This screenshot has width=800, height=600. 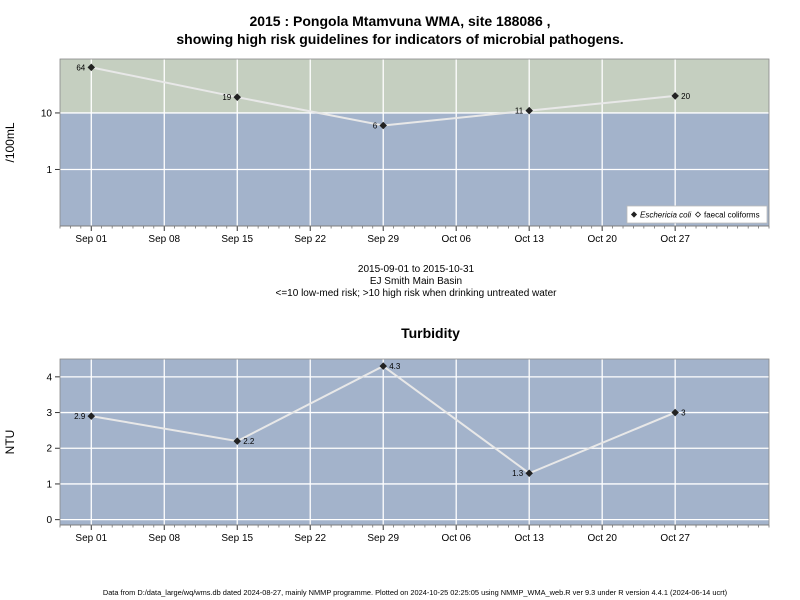 I want to click on data-label: 20, so click(x=685, y=96).